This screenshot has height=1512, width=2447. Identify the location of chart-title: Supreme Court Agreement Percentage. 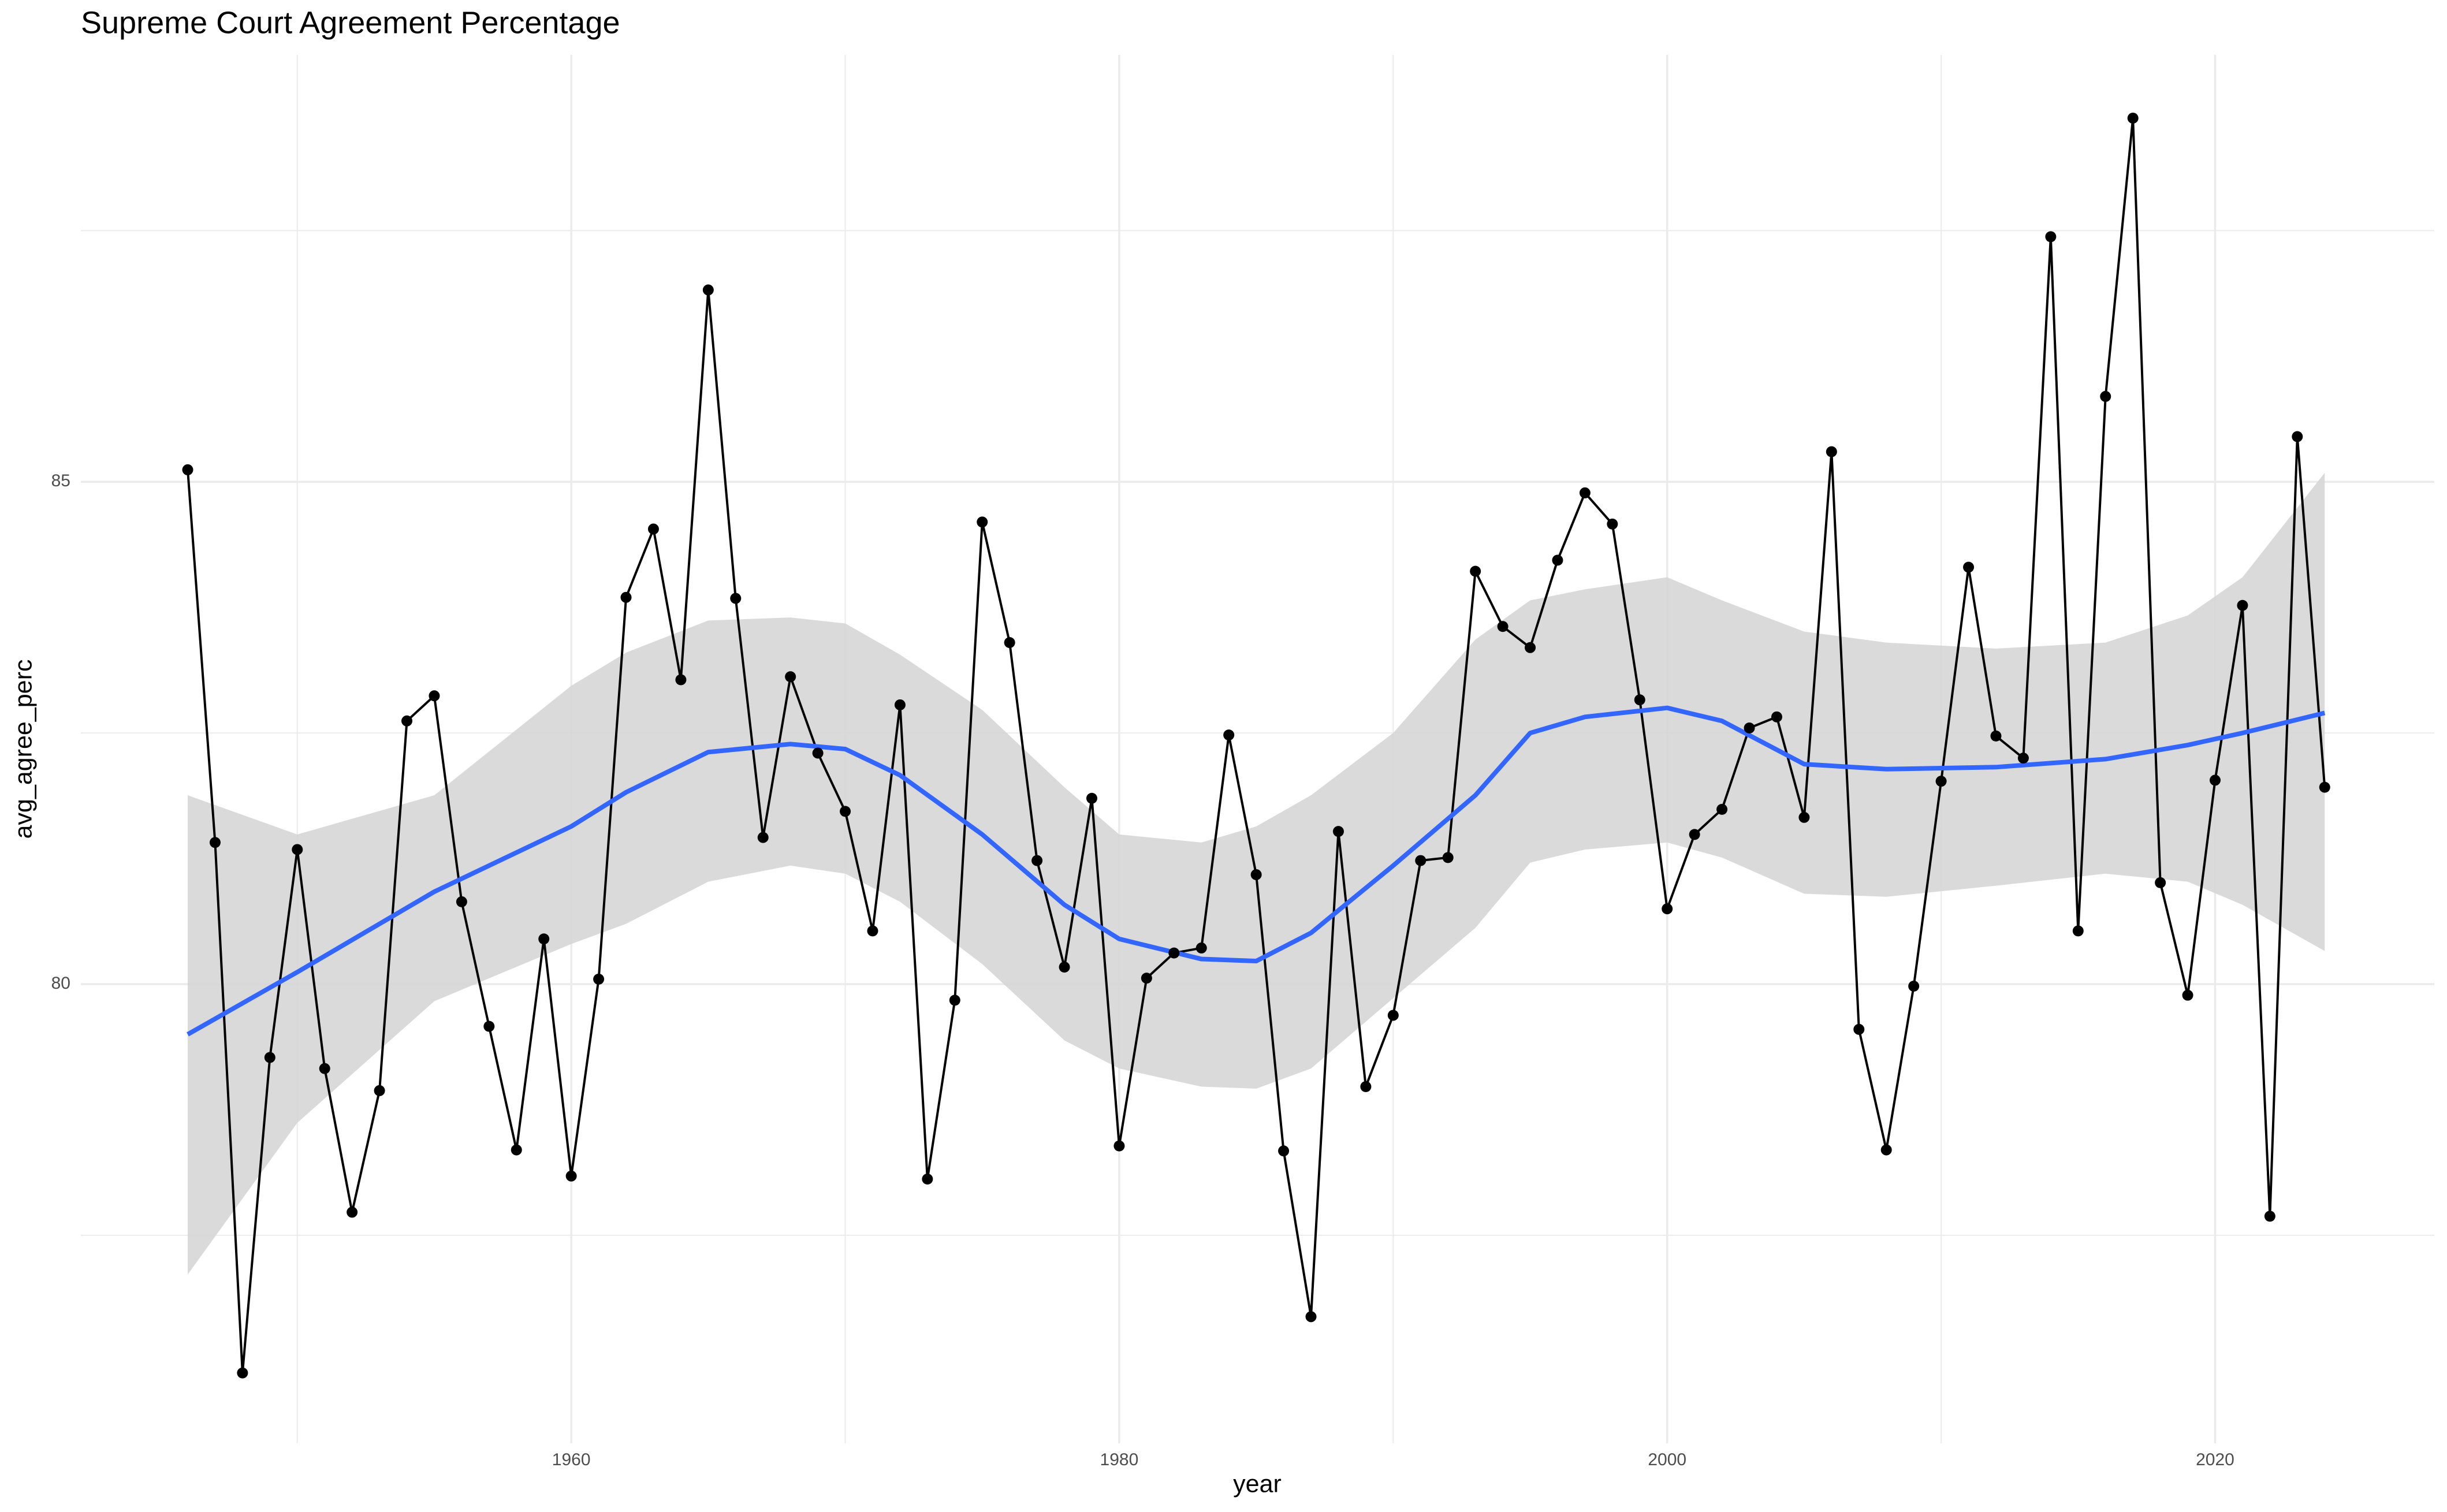
(350, 22).